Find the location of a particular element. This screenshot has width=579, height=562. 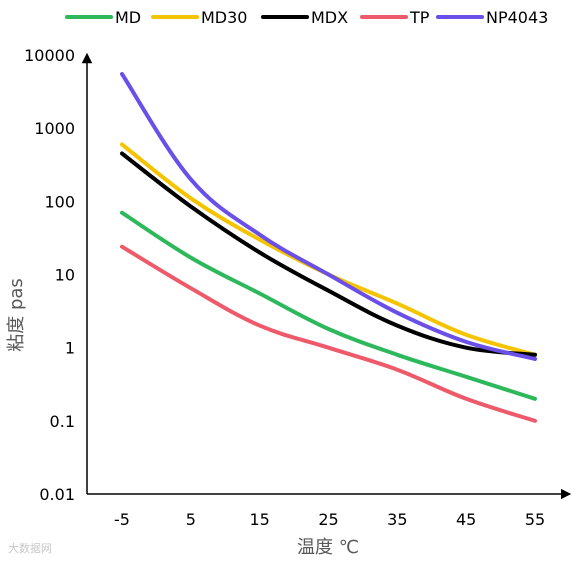

legend-item-tp: TP is located at coordinates (395, 17).